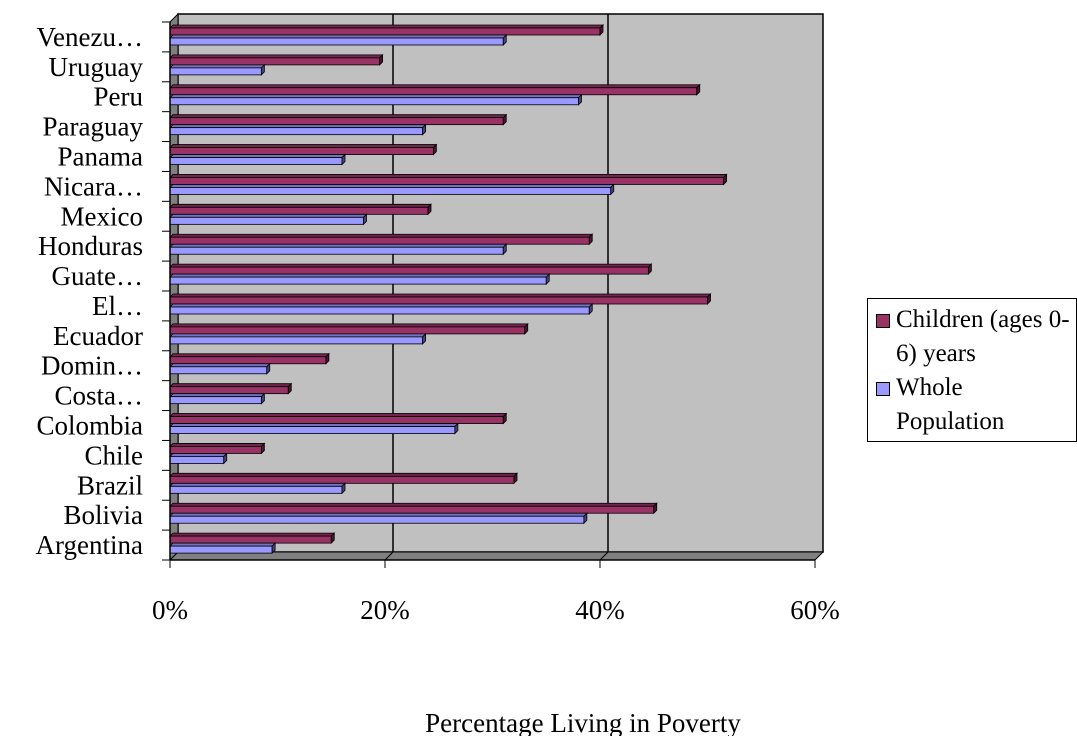 Image resolution: width=1077 pixels, height=736 pixels. Describe the element at coordinates (100, 157) in the screenshot. I see `category-label: Panama` at that location.